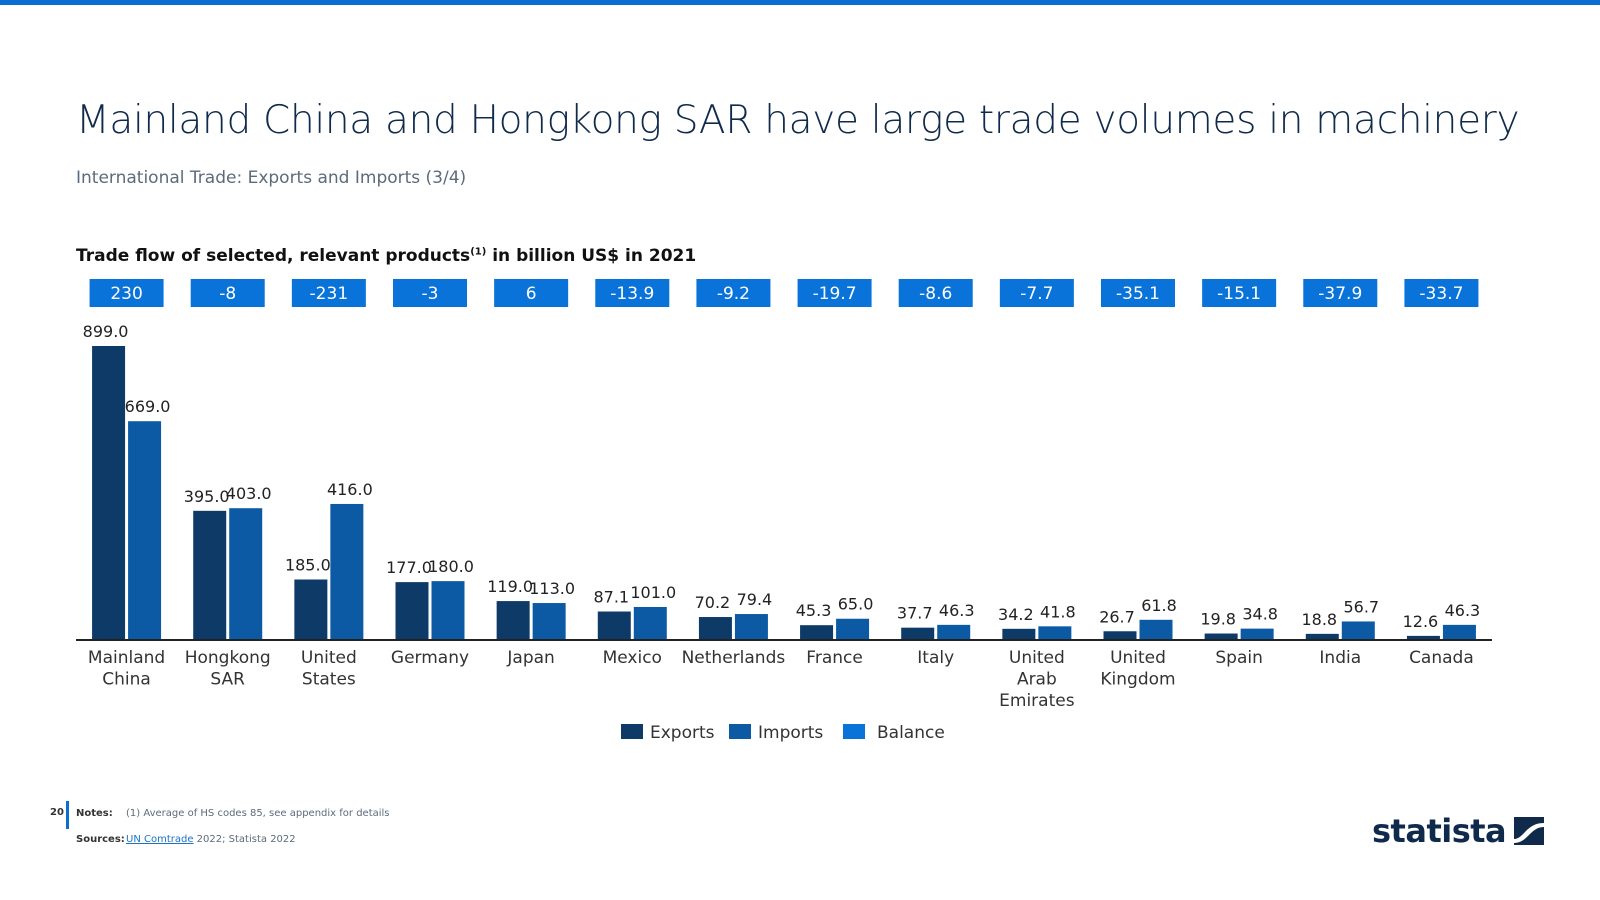 The width and height of the screenshot is (1600, 900). What do you see at coordinates (1260, 614) in the screenshot?
I see `imports-value-label: 34.8` at bounding box center [1260, 614].